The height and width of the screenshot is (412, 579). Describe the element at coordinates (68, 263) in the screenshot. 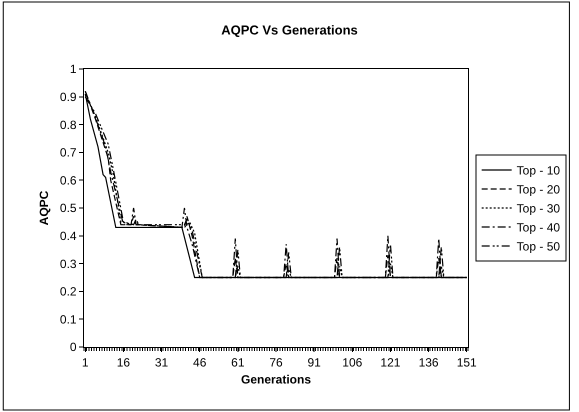

I see `y-tick-label: 0.3` at that location.